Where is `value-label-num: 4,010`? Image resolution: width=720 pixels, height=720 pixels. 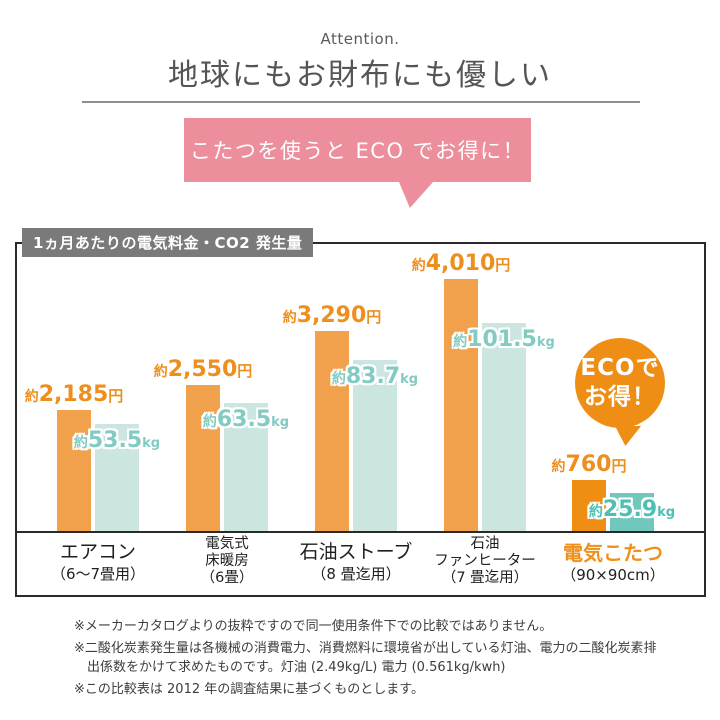 value-label-num: 4,010 is located at coordinates (460, 263).